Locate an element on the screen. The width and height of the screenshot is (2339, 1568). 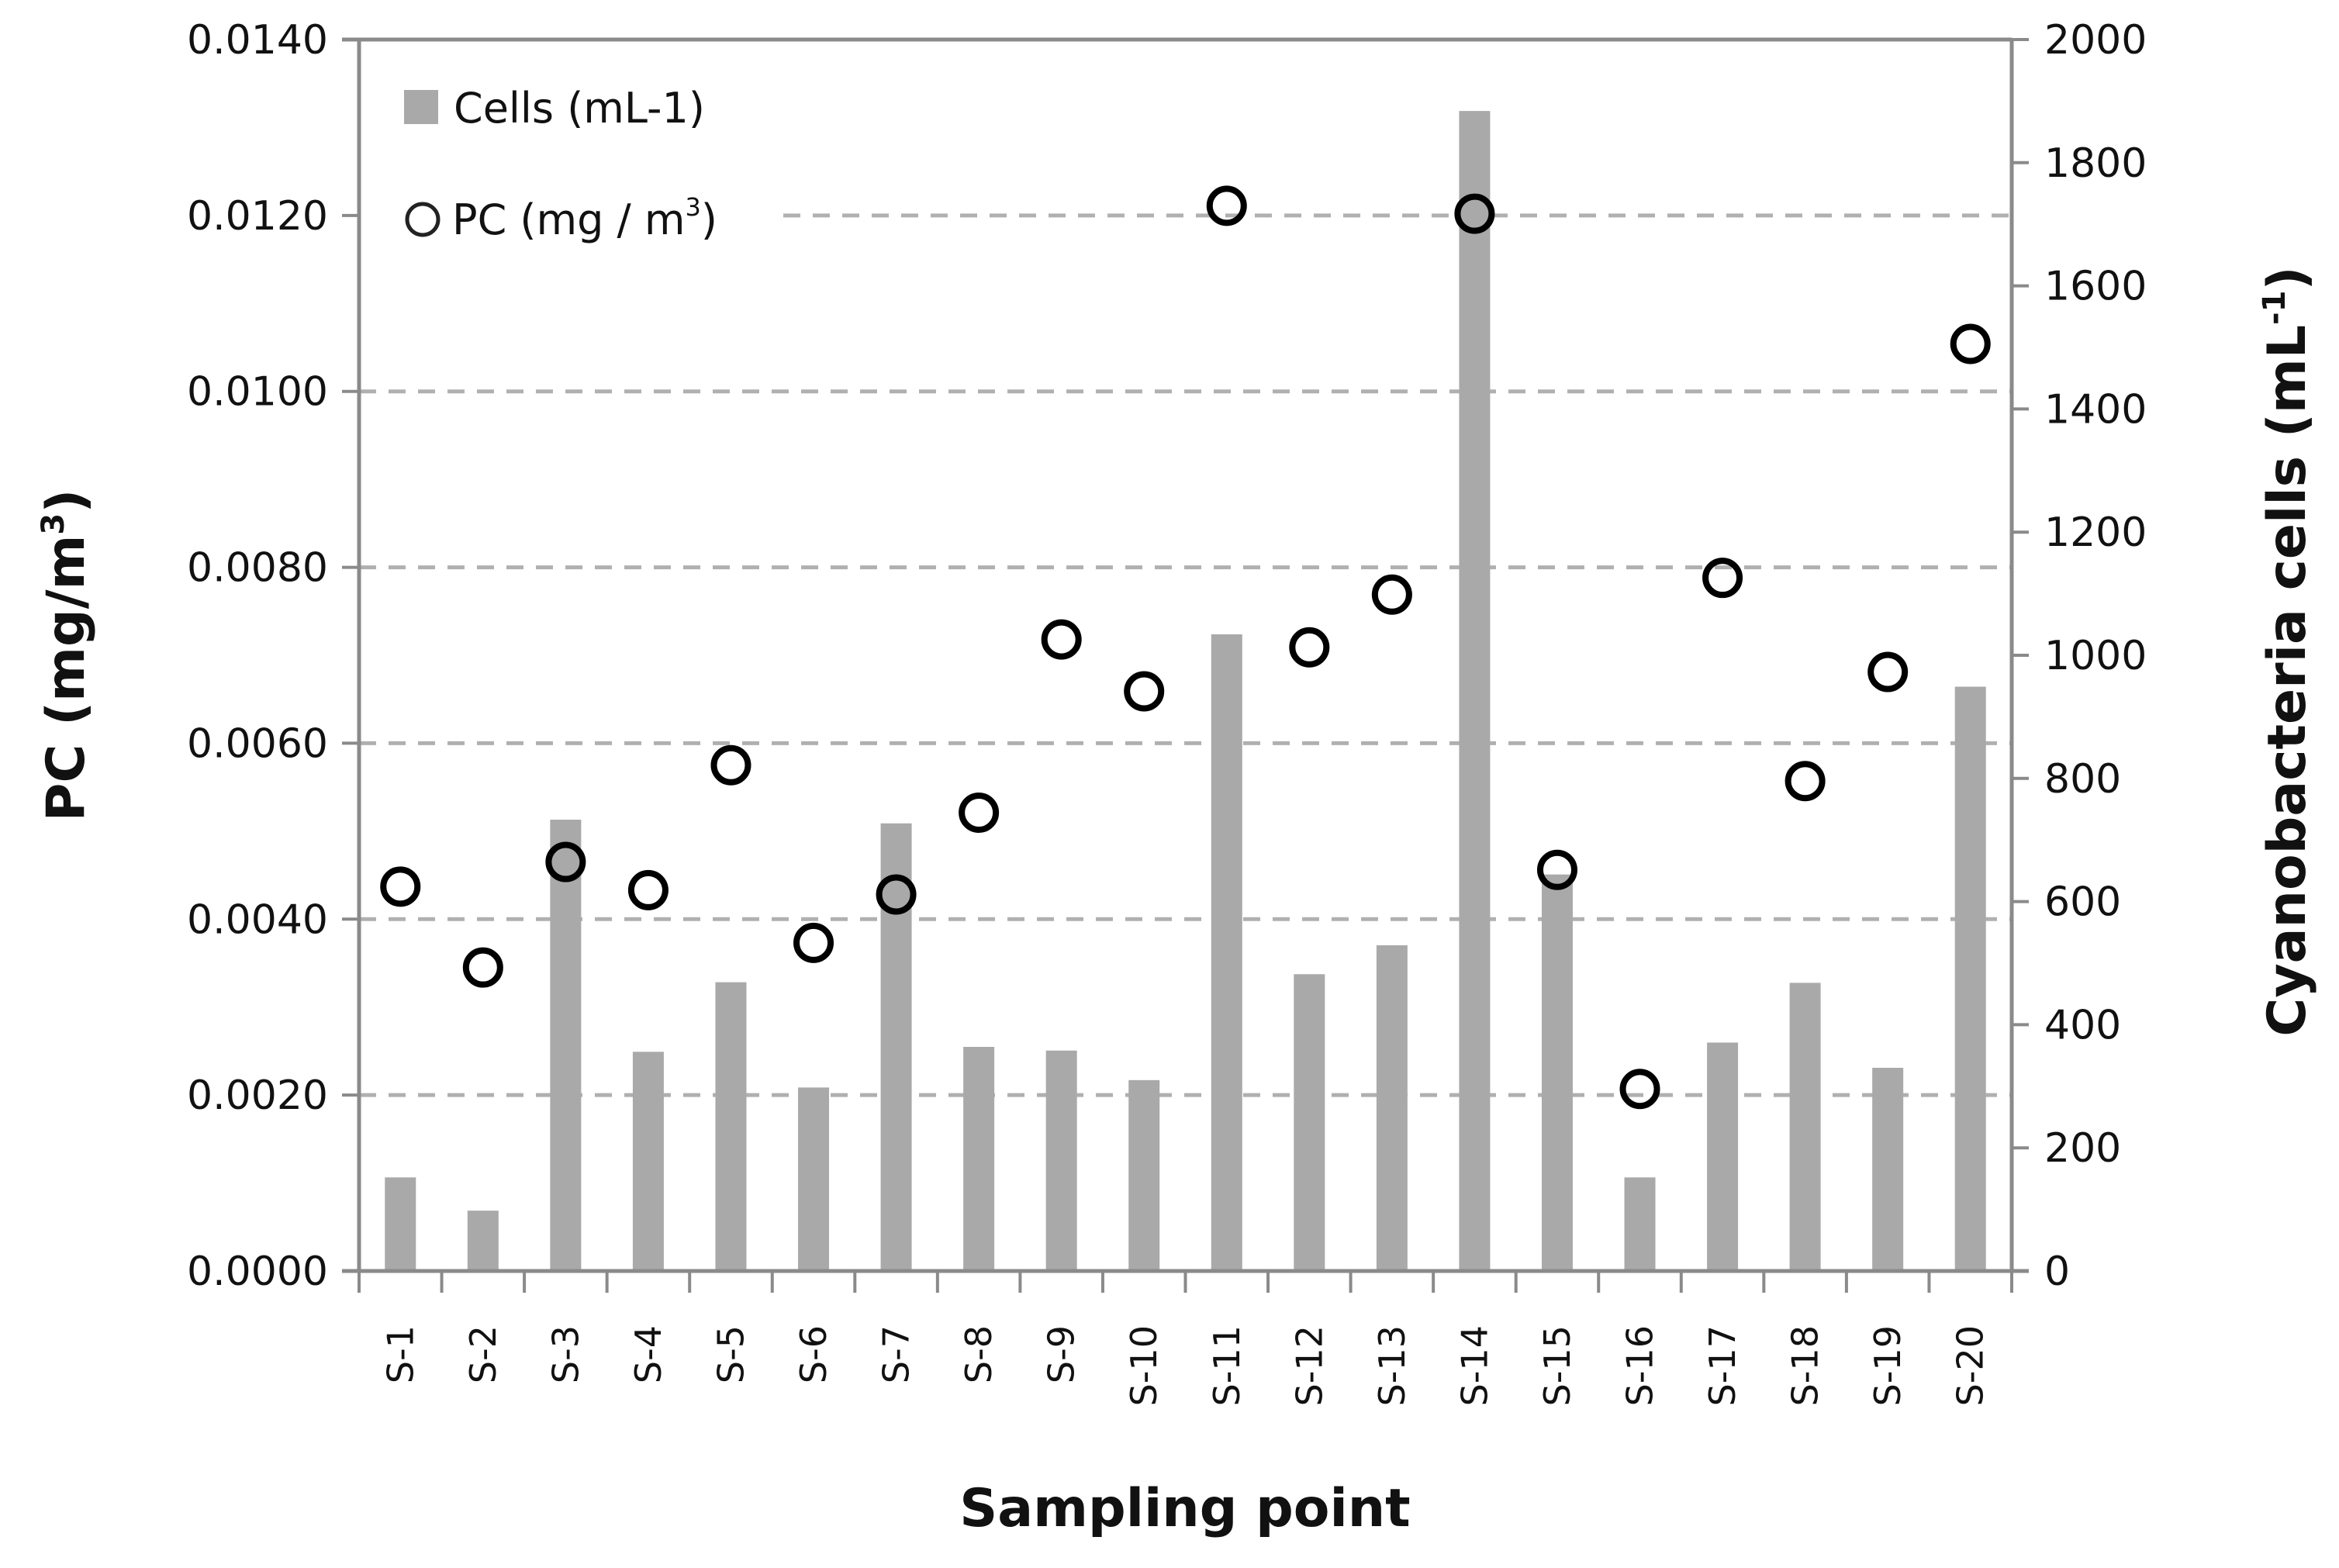
legend-label-pc: PC (mg / m3) is located at coordinates (584, 218).